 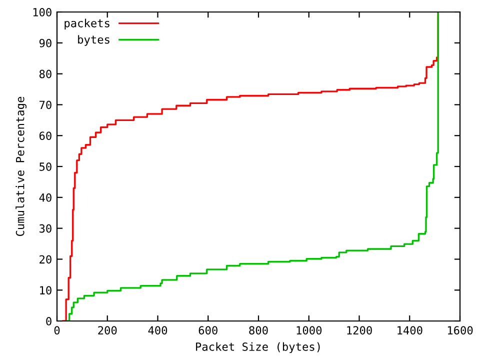 I want to click on y-axis-title: Cumulative Percentage, so click(x=21, y=166).